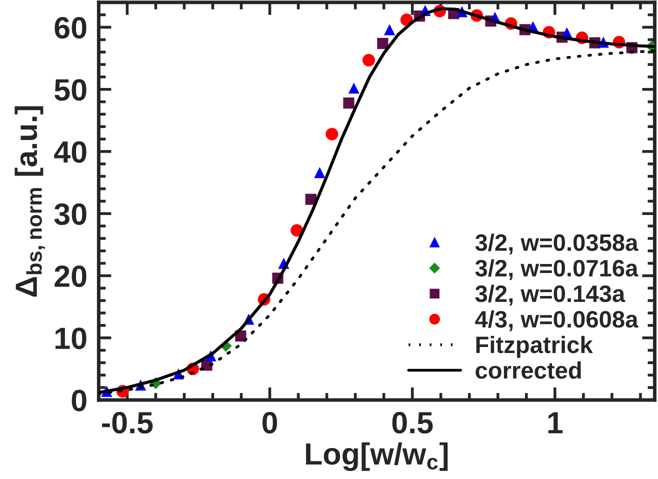  I want to click on x-tick-label: 1, so click(555, 423).